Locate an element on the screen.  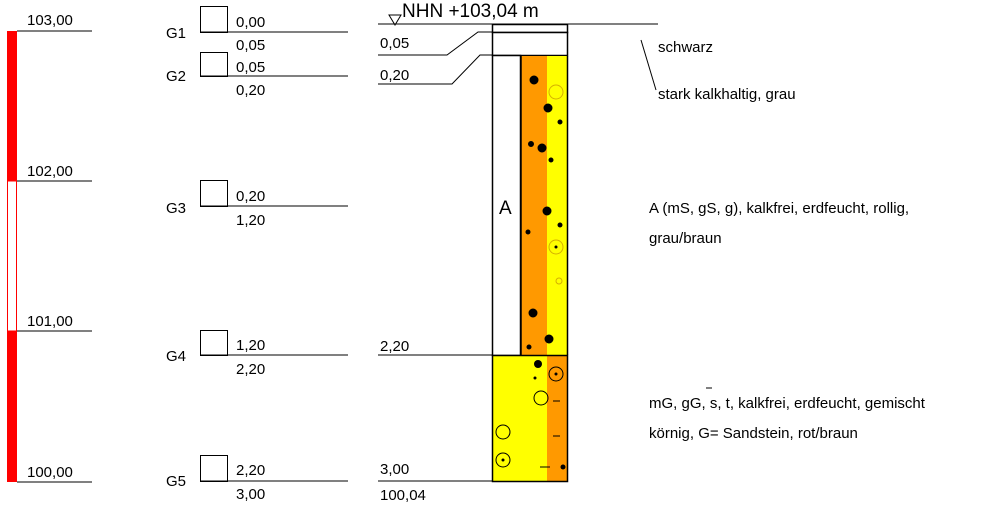
base-elevation-label: 100,04 is located at coordinates (403, 495).